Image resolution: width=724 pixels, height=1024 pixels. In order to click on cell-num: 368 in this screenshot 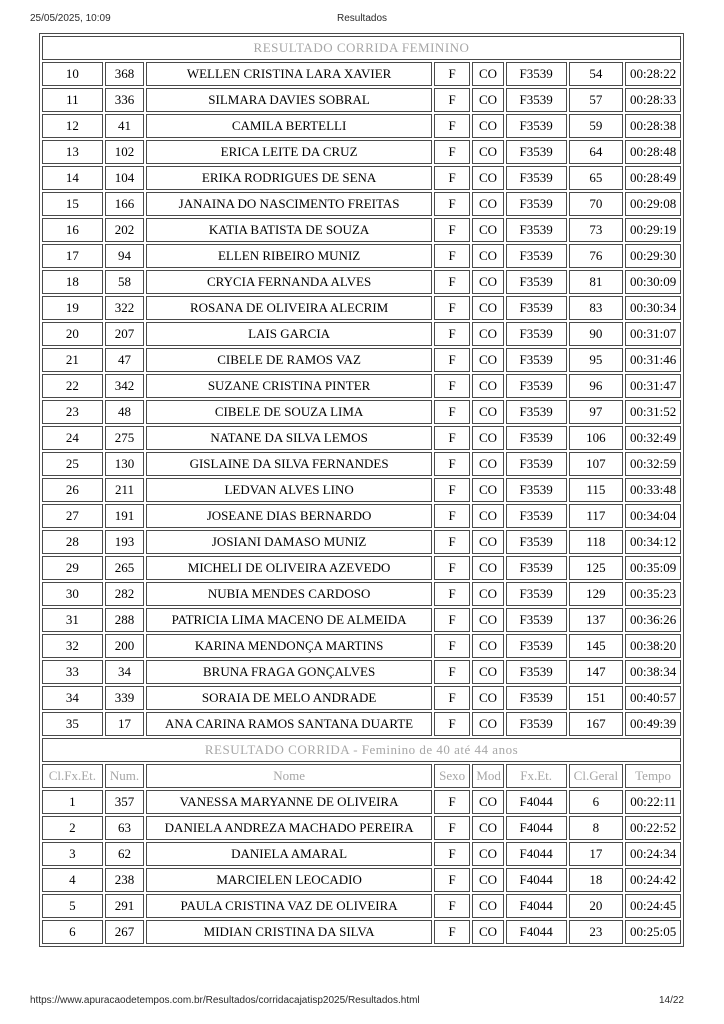, I will do `click(124, 74)`.